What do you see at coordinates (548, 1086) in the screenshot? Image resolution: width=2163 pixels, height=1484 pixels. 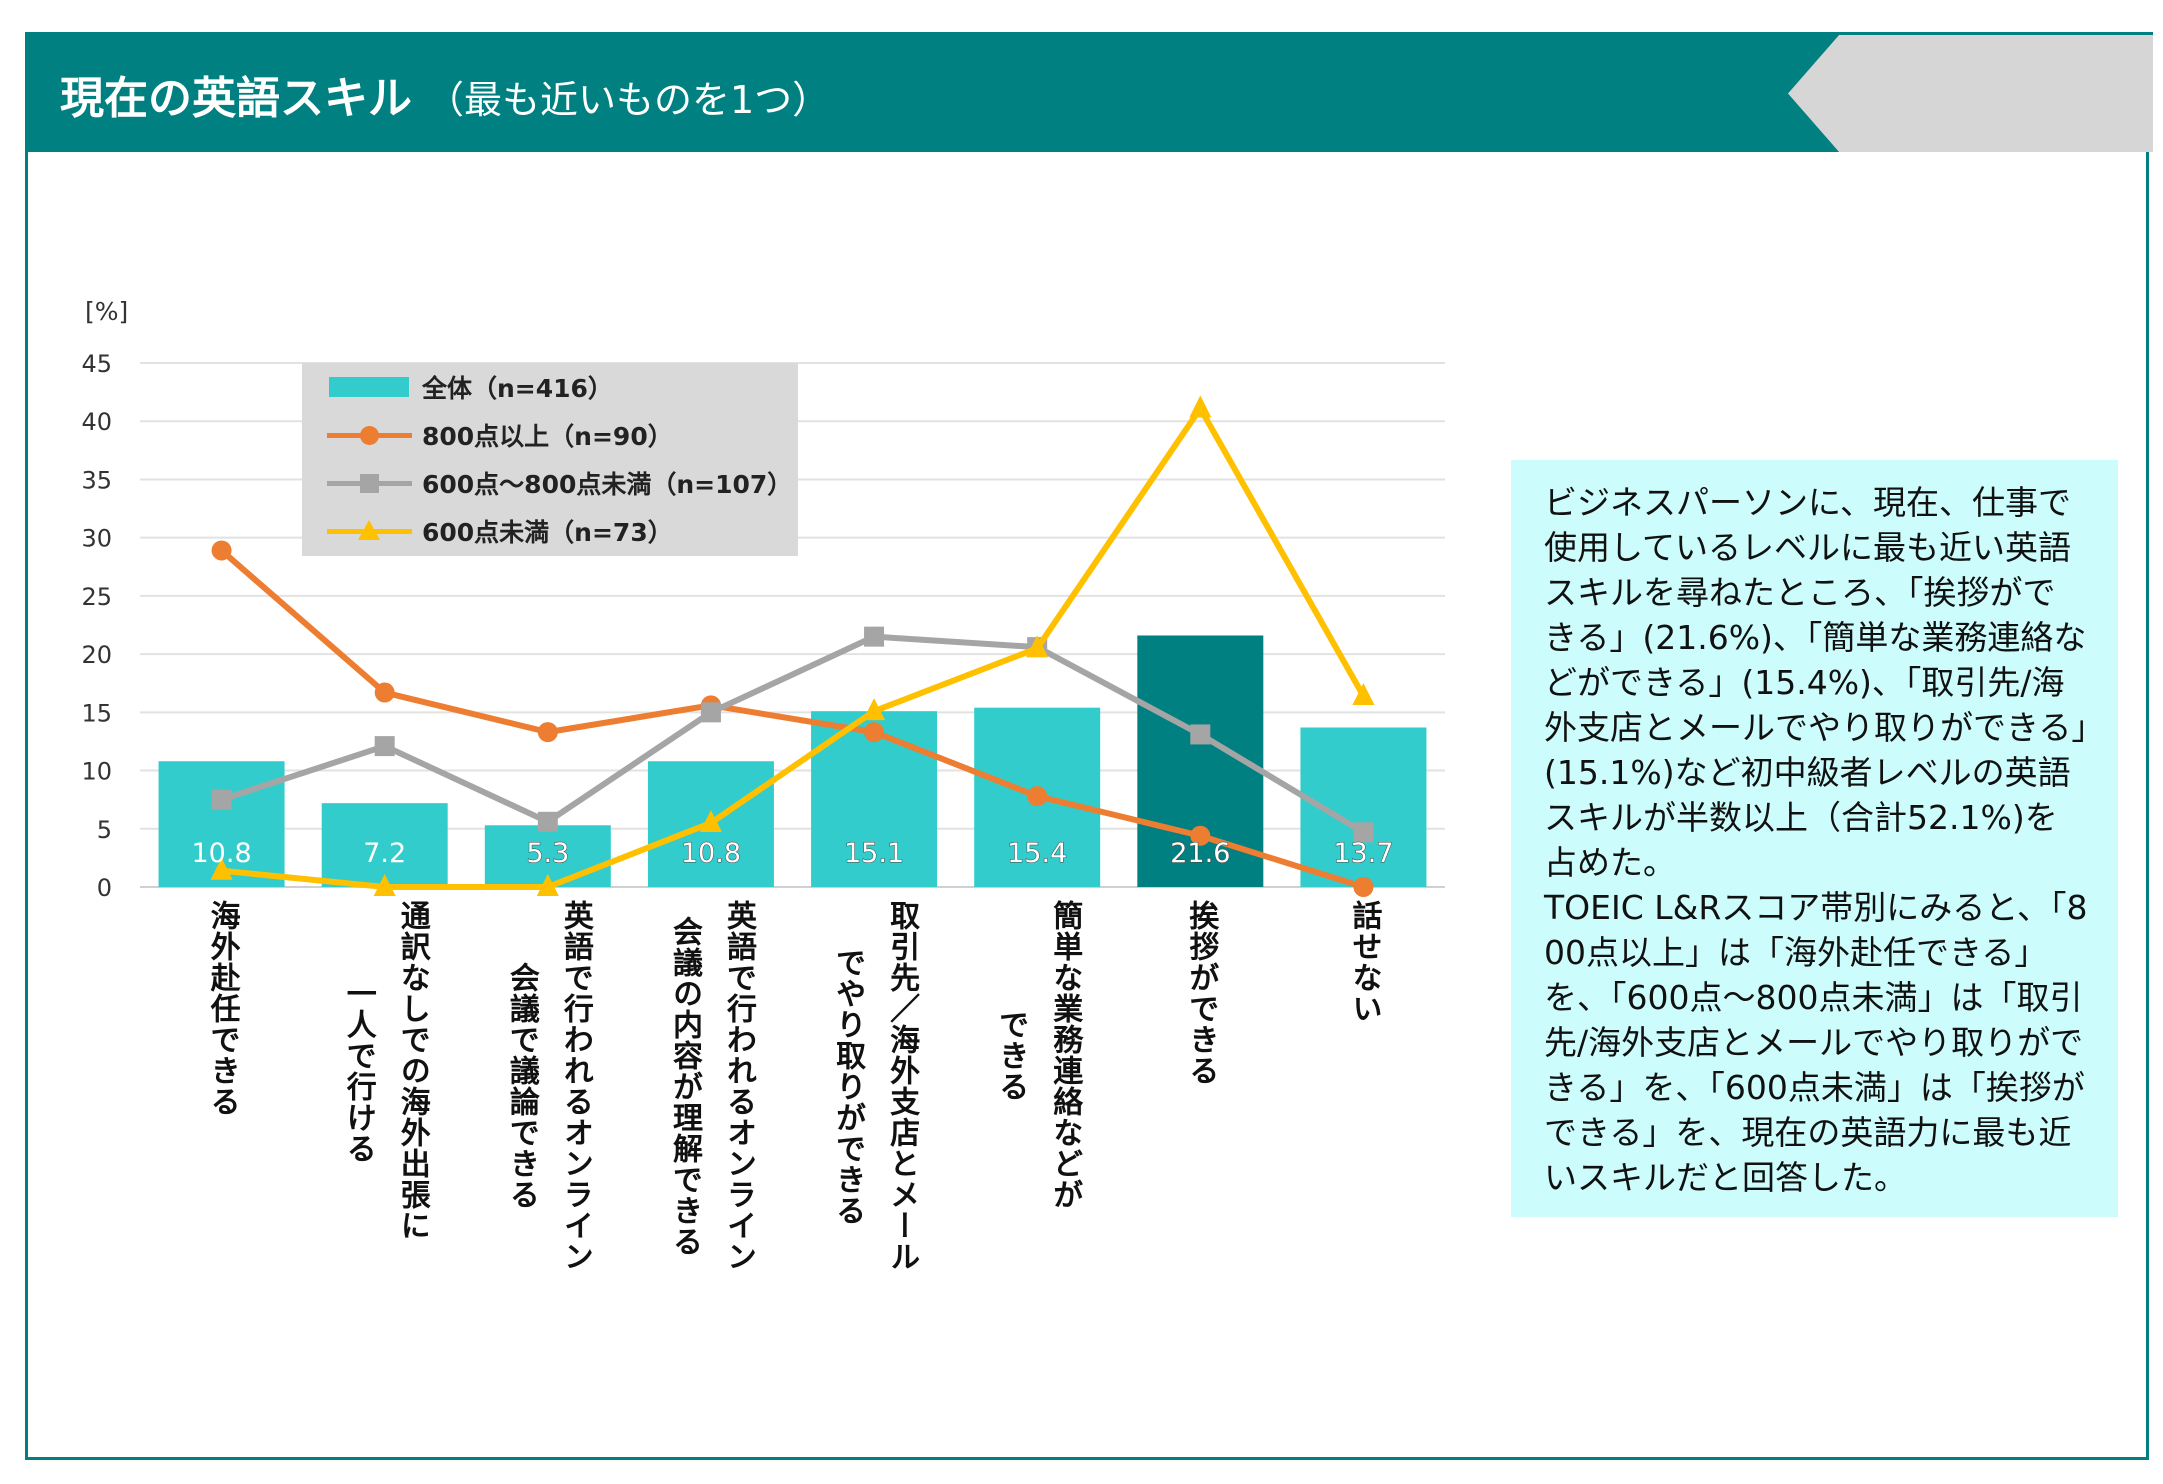 I see `x-category-label: 英語で行われるオンライン 会議で議論できる` at bounding box center [548, 1086].